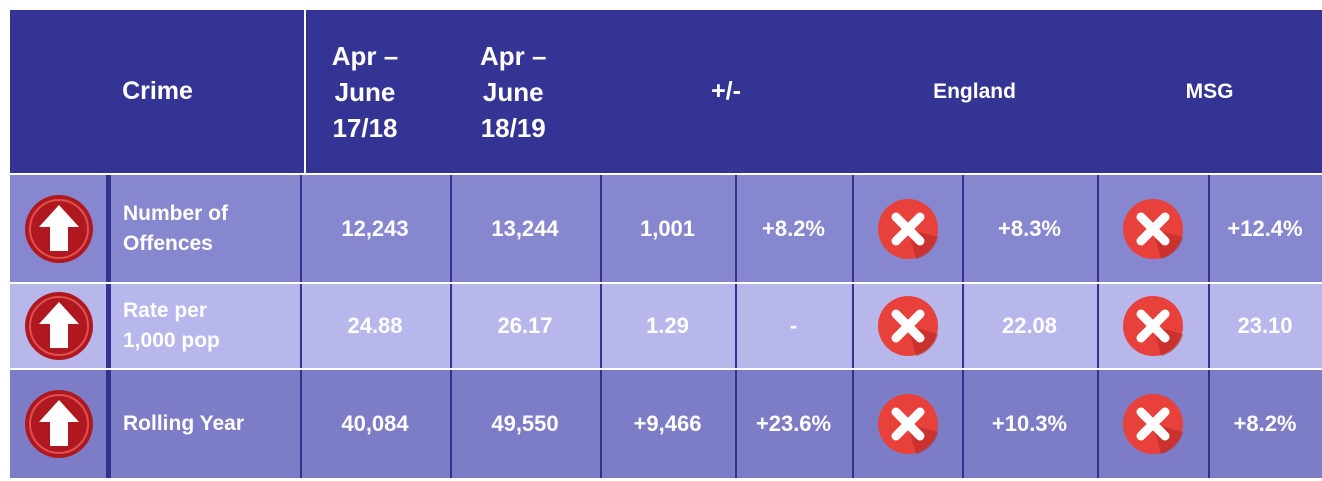 This screenshot has height=481, width=1322. What do you see at coordinates (375, 423) in the screenshot?
I see `value-p1: 40,084` at bounding box center [375, 423].